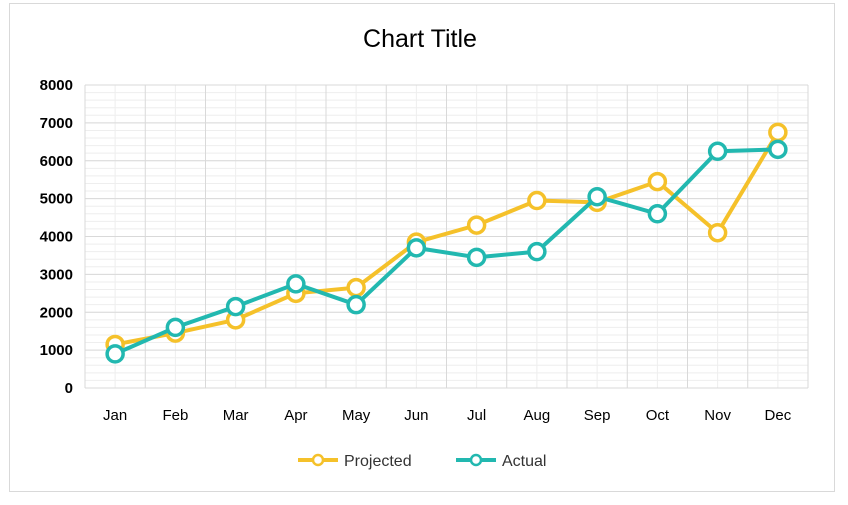  I want to click on y-axis-ticks: 0 1000 2000 3000 4000 5000 6000 7000 8000, so click(56, 237).